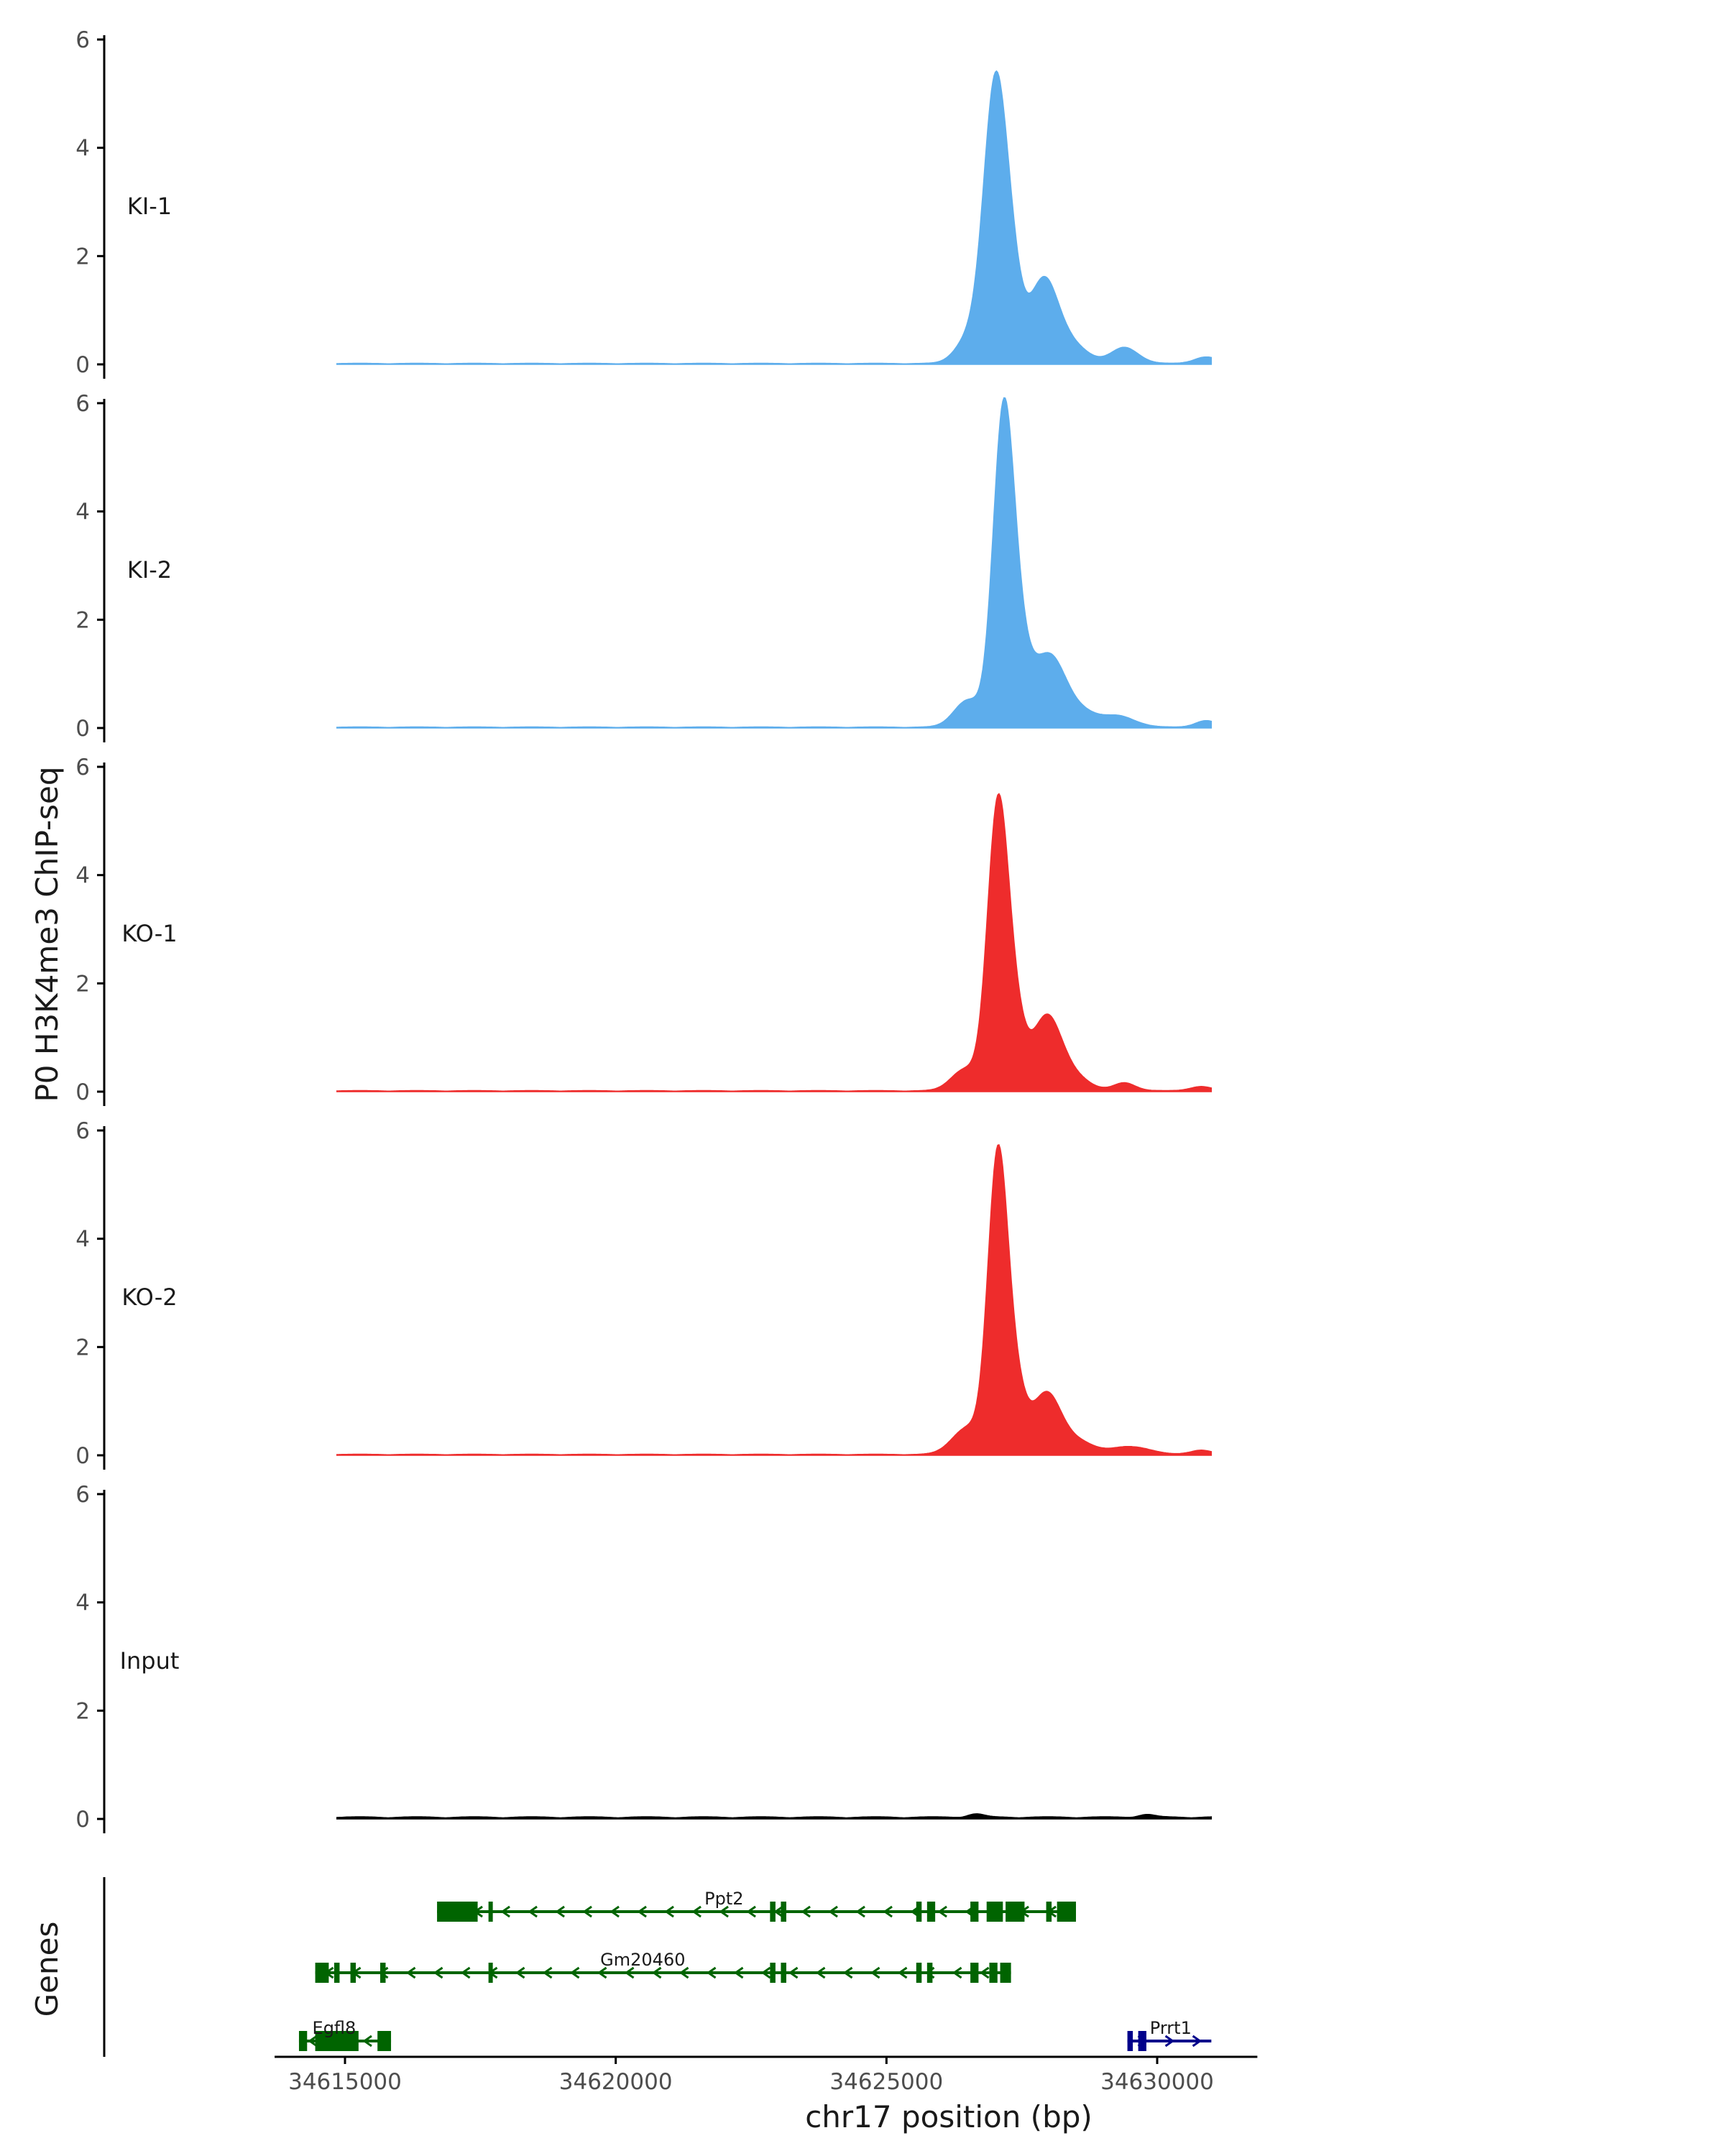  What do you see at coordinates (149, 570) in the screenshot?
I see `track-name-label: KI-2` at bounding box center [149, 570].